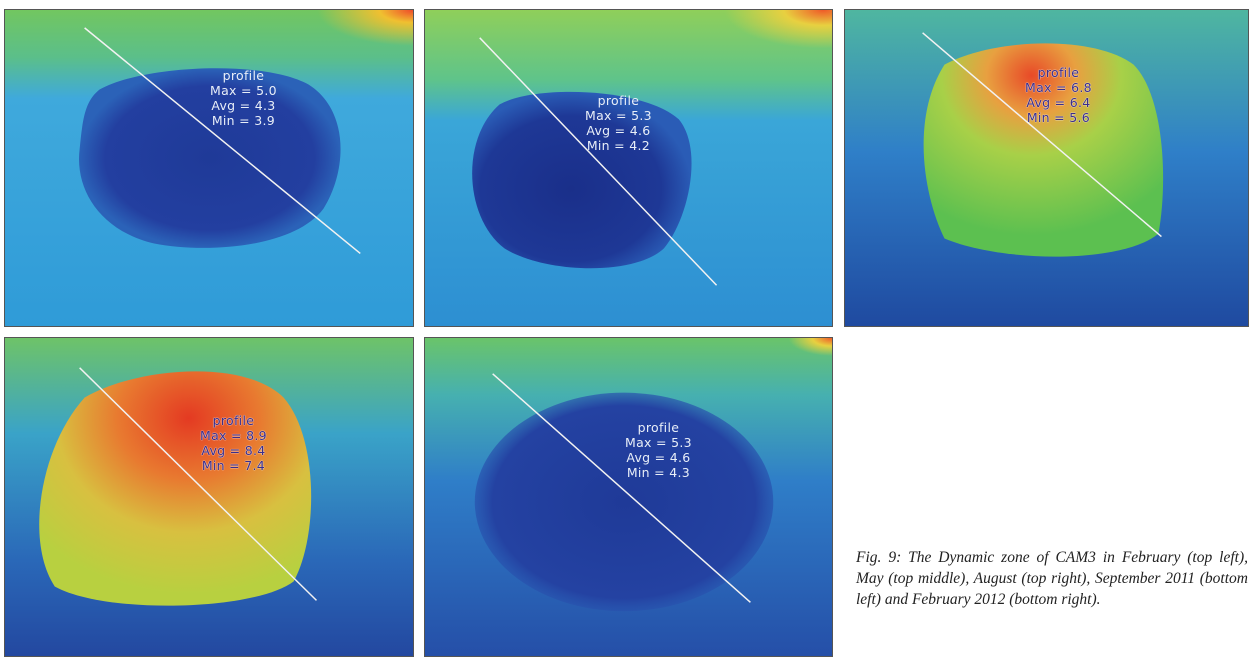  I want to click on min-value: Min = 7.4, so click(233, 465).